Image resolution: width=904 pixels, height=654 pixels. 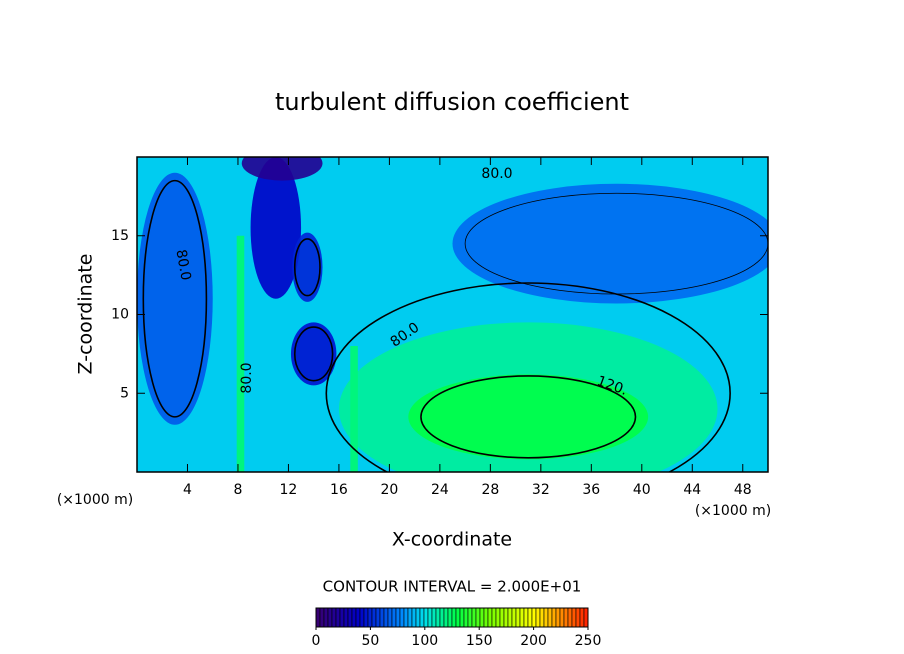 I want to click on colorbar-tick-label: 50, so click(x=370, y=641).